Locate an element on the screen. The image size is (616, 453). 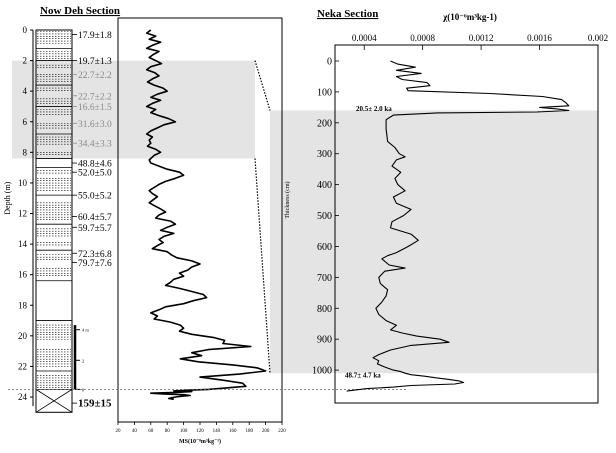
age-label: 19.7±1.3 is located at coordinates (95, 62).